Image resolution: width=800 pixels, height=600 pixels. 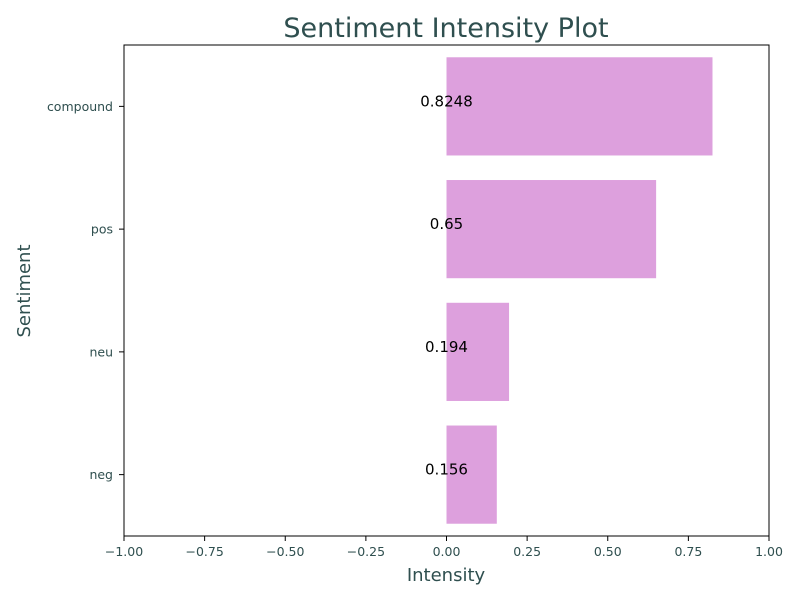 What do you see at coordinates (471, 474) in the screenshot?
I see `bar-neg` at bounding box center [471, 474].